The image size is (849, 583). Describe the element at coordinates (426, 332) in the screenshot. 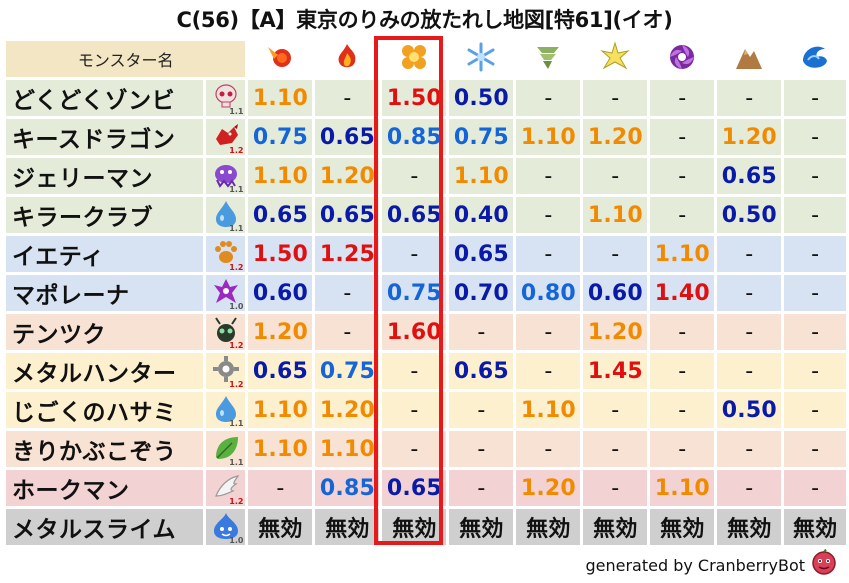

I see `table-row: テンツク 1.2 1.20-1.60- -1.20- - -` at that location.